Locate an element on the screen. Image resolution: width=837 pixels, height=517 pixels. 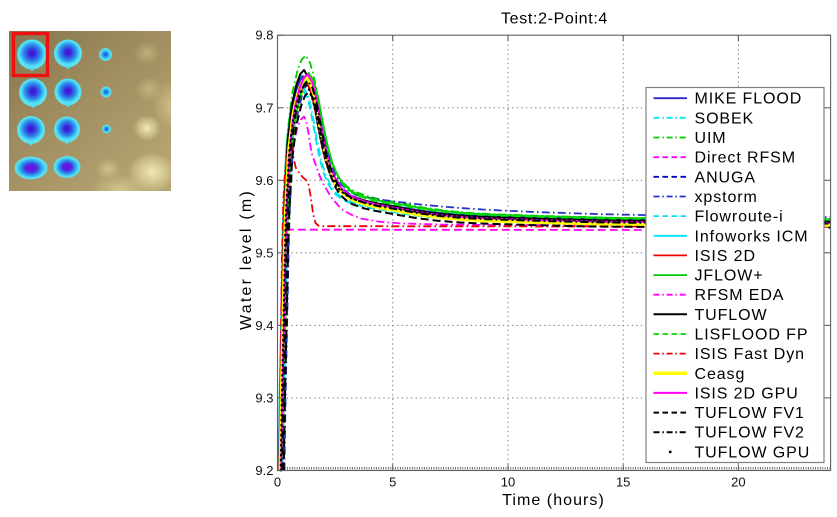
svg-text: TUFLOW FV2 is located at coordinates (750, 433).